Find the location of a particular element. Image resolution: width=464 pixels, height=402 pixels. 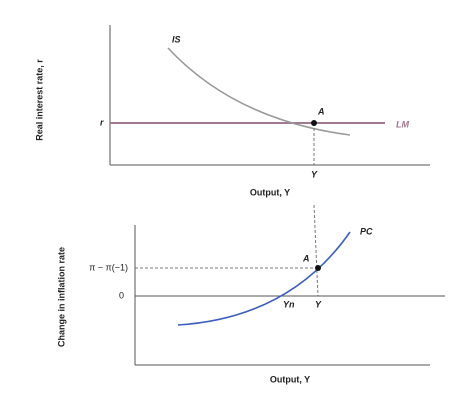

point is located at coordinates (318, 268).